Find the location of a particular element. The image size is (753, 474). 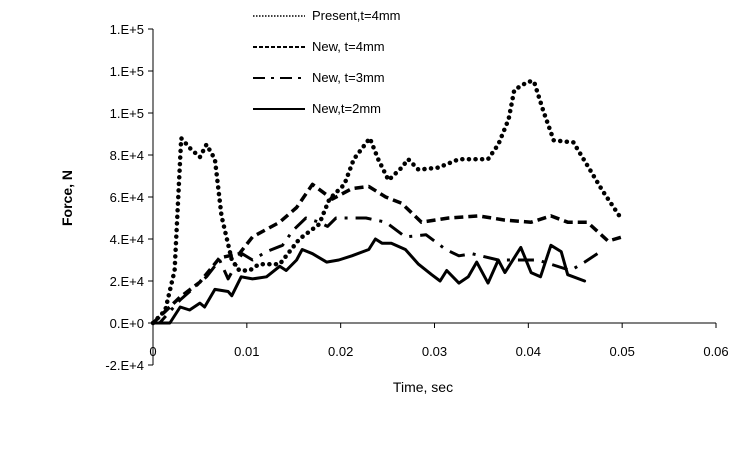

y-tick-label: 0.E+0 is located at coordinates (127, 323).